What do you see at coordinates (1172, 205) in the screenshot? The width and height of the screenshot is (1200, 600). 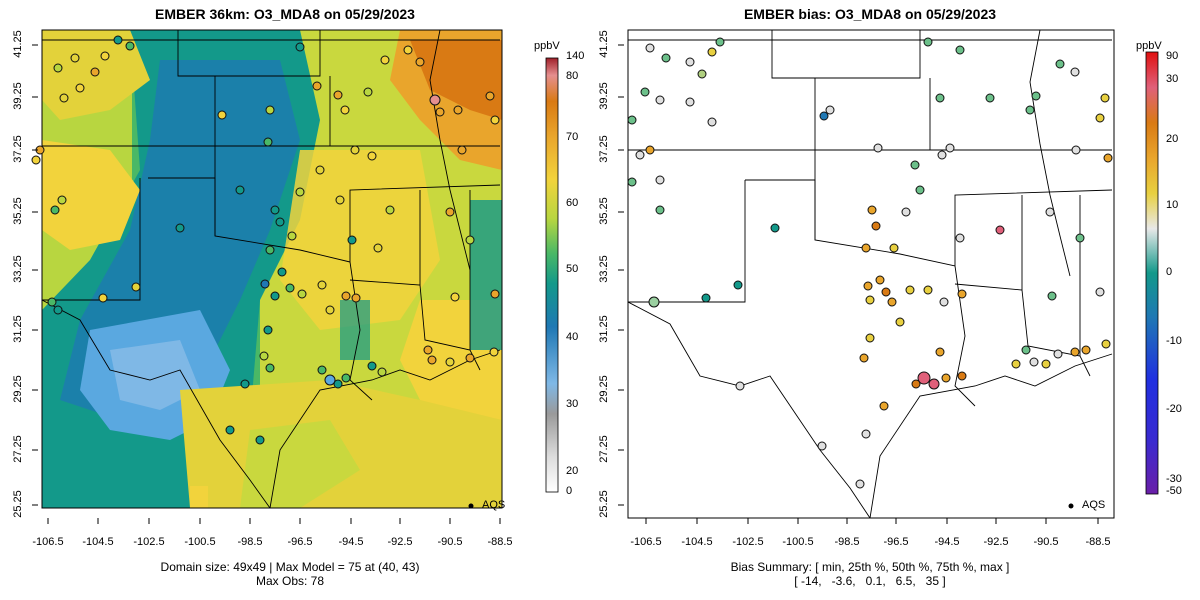 I see `bias-colorbar-tick-3: 10` at bounding box center [1172, 205].